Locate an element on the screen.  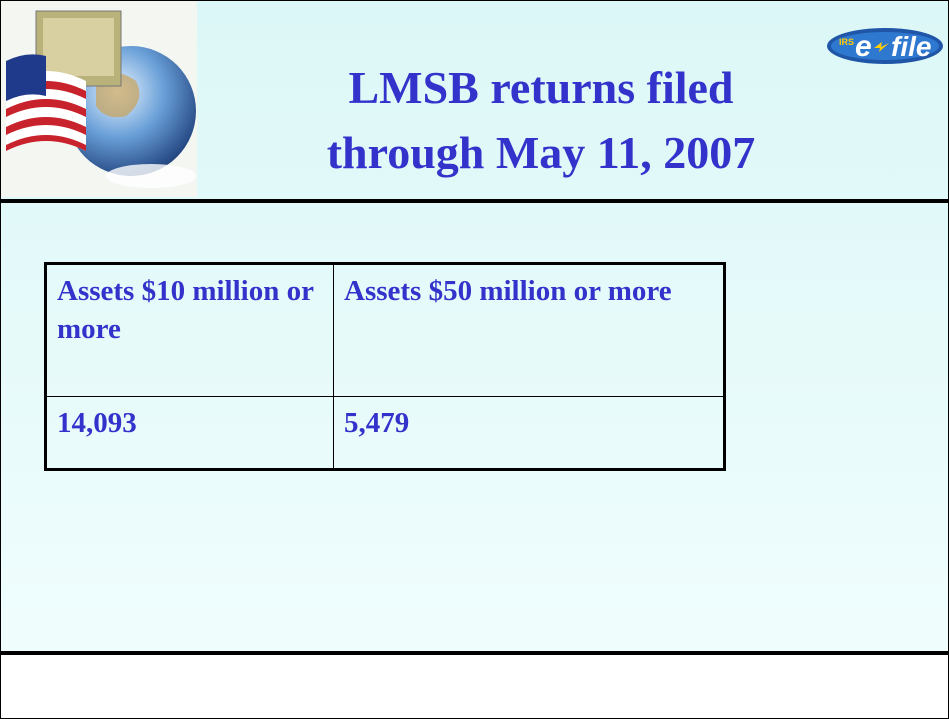
logo-bolt is located at coordinates (881, 47).